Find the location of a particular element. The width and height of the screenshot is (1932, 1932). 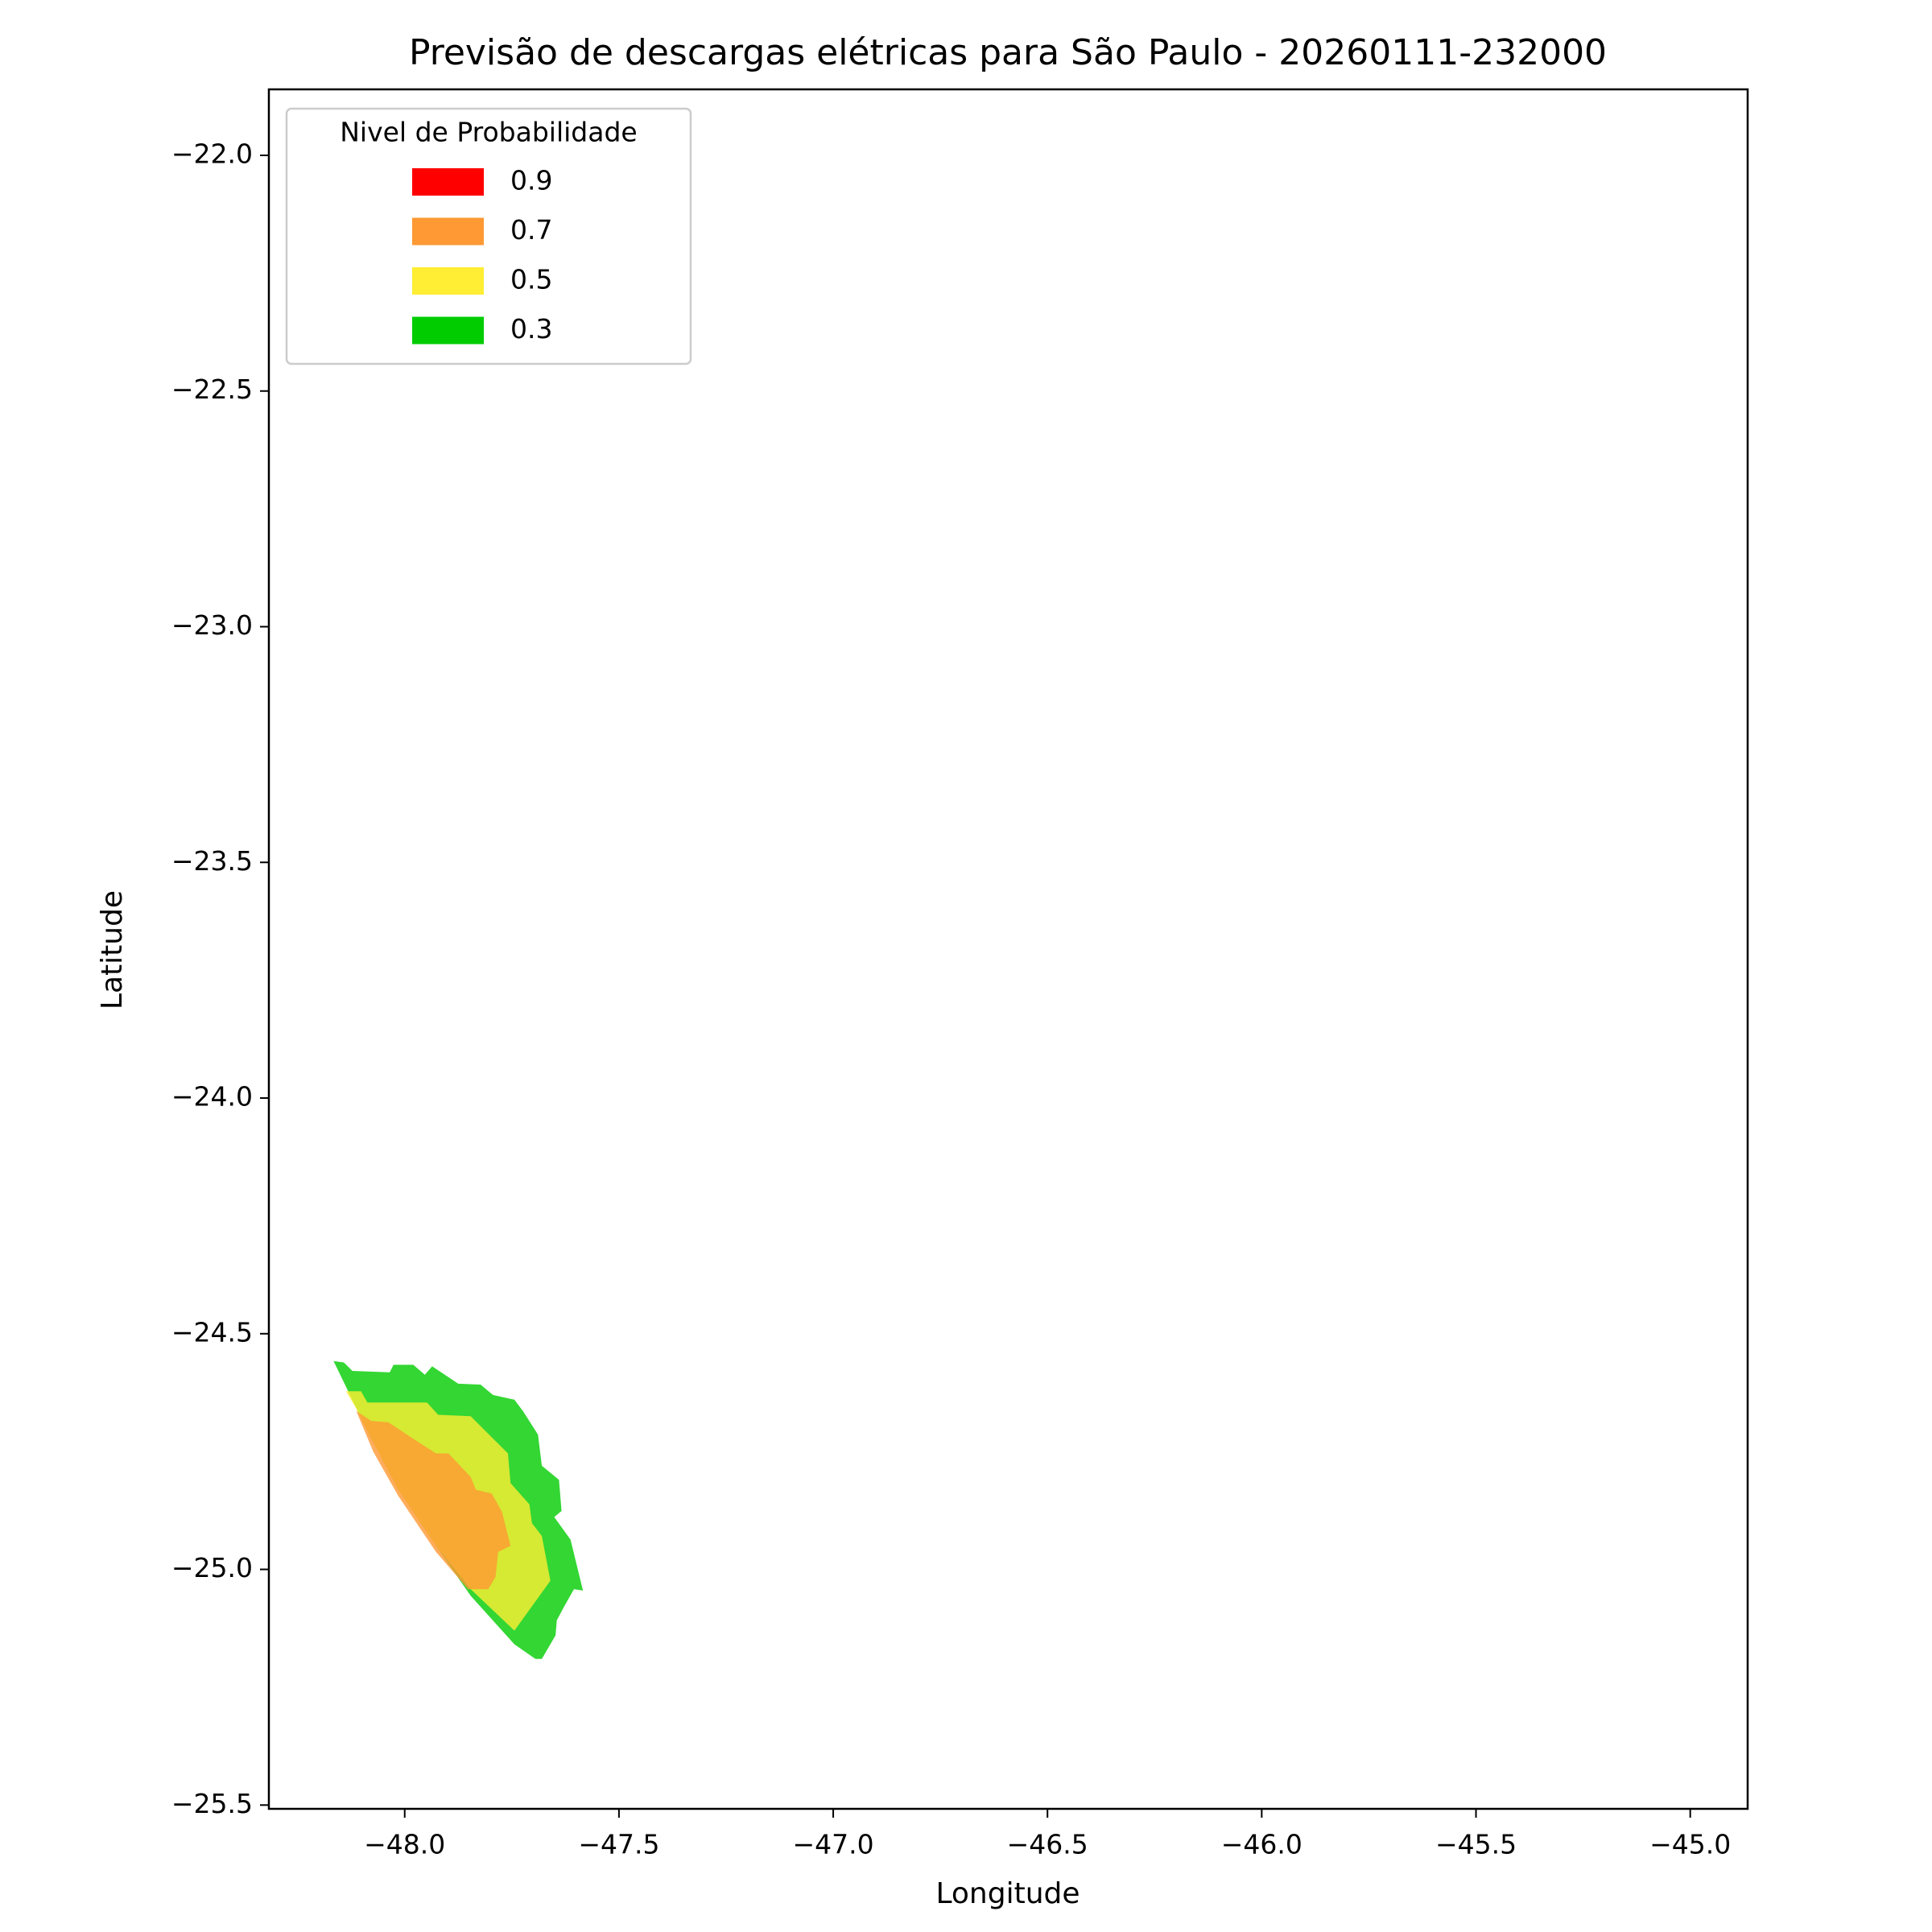

legend-label: 0.9 is located at coordinates (531, 180).